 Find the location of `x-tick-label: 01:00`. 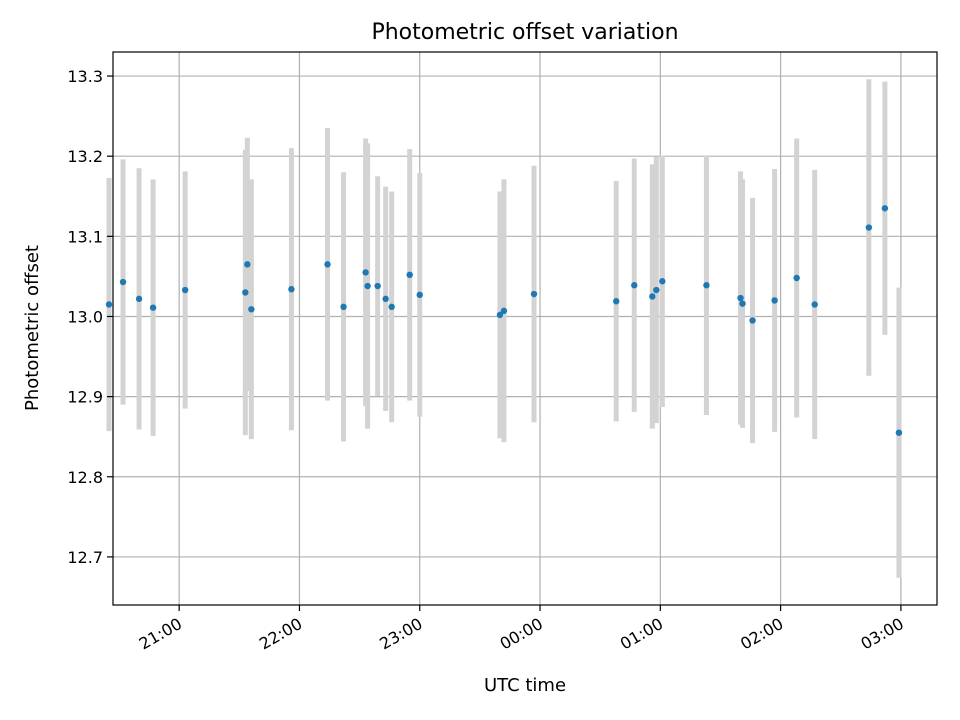

x-tick-label: 01:00 is located at coordinates (641, 634).